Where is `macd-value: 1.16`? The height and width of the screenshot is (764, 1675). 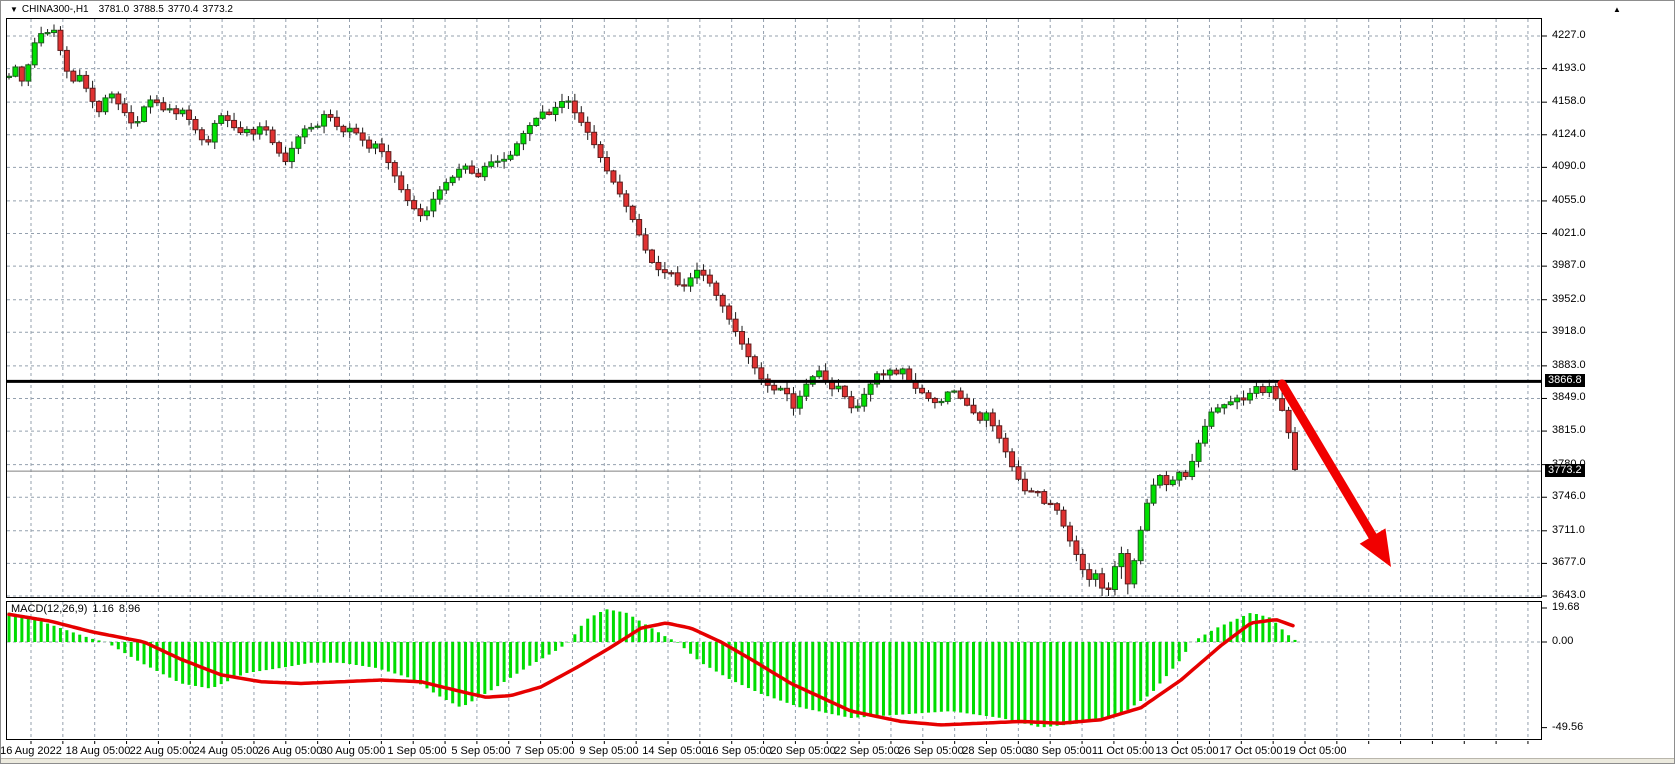 macd-value: 1.16 is located at coordinates (103, 609).